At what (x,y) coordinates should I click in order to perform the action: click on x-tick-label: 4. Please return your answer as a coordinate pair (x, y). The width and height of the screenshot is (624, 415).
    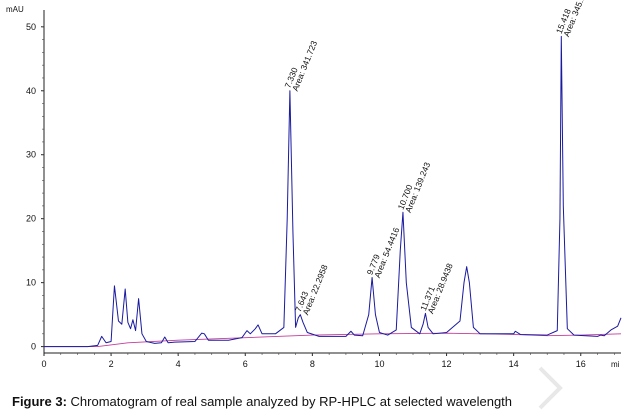
    Looking at the image, I should click on (178, 364).